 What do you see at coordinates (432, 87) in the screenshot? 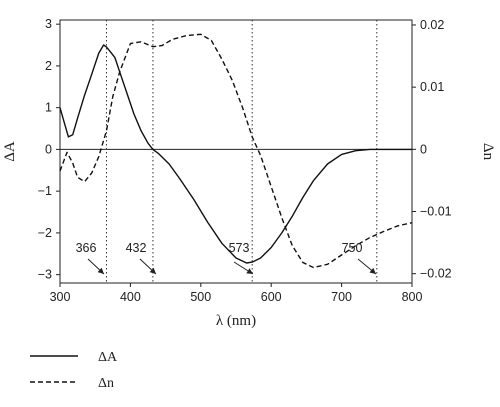
I see `y-right-tick-label: 0.01` at bounding box center [432, 87].